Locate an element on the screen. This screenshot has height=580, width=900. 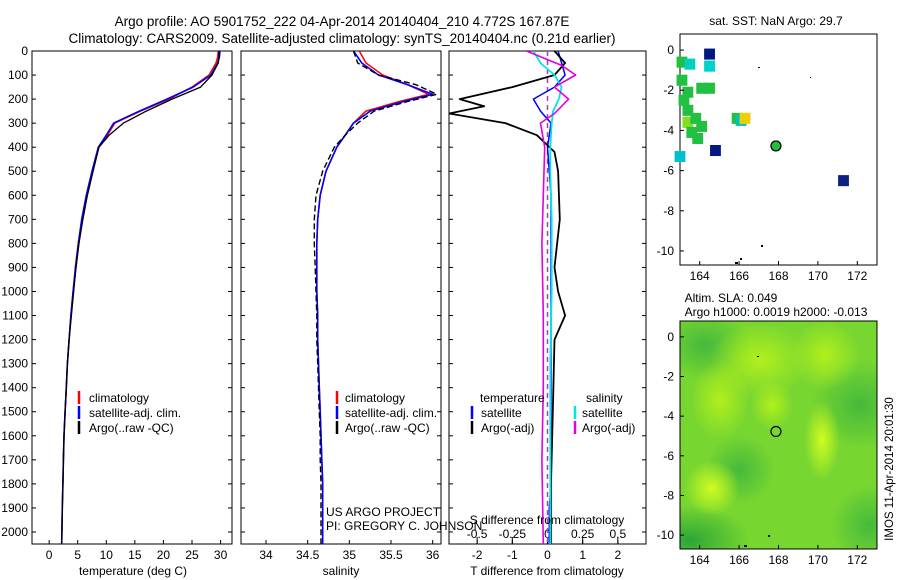
depth-tick-label: 1800 is located at coordinates (14, 484).